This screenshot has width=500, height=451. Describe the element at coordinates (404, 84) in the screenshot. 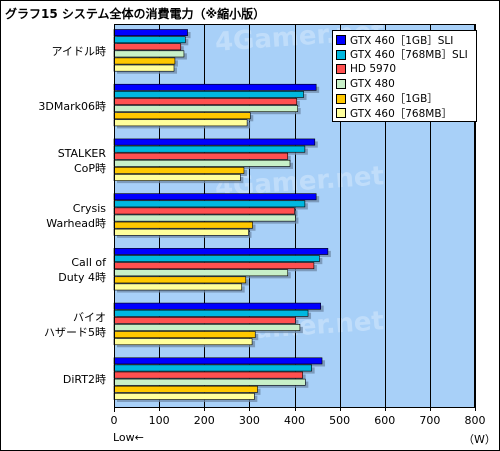

I see `legend-item: GTX 480` at that location.